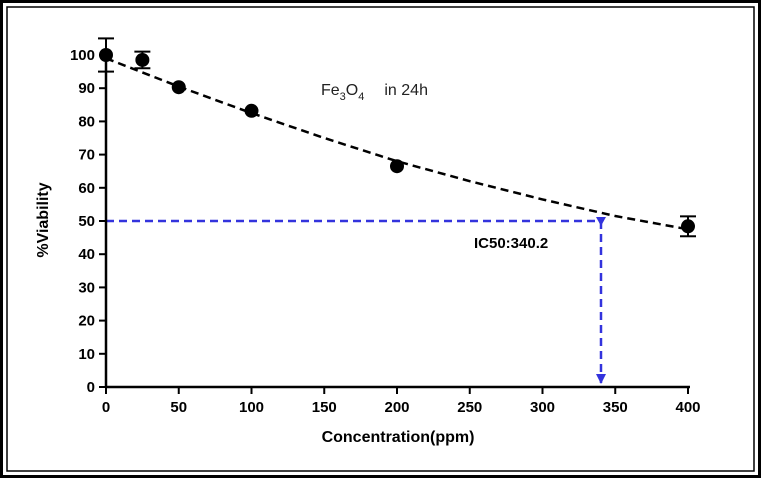 The height and width of the screenshot is (483, 761). Describe the element at coordinates (86, 254) in the screenshot. I see `y-tick-label: 40` at that location.